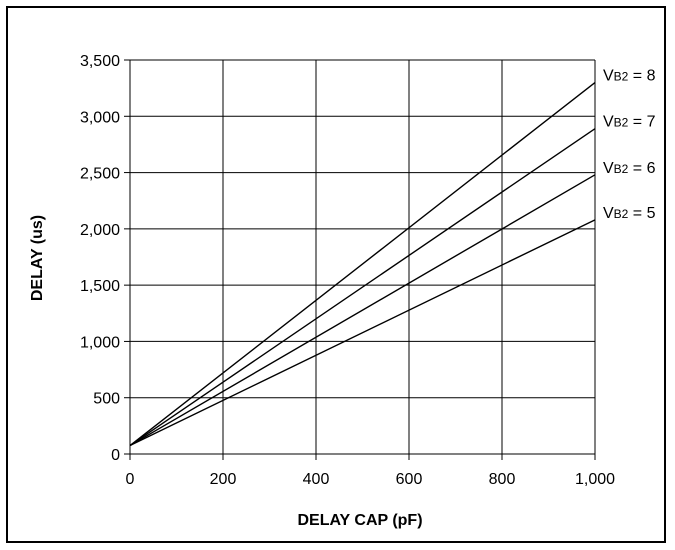 The height and width of the screenshot is (550, 675). Describe the element at coordinates (371, 479) in the screenshot. I see `x-tick-labels: 0 200 400 600 800 1,000` at that location.